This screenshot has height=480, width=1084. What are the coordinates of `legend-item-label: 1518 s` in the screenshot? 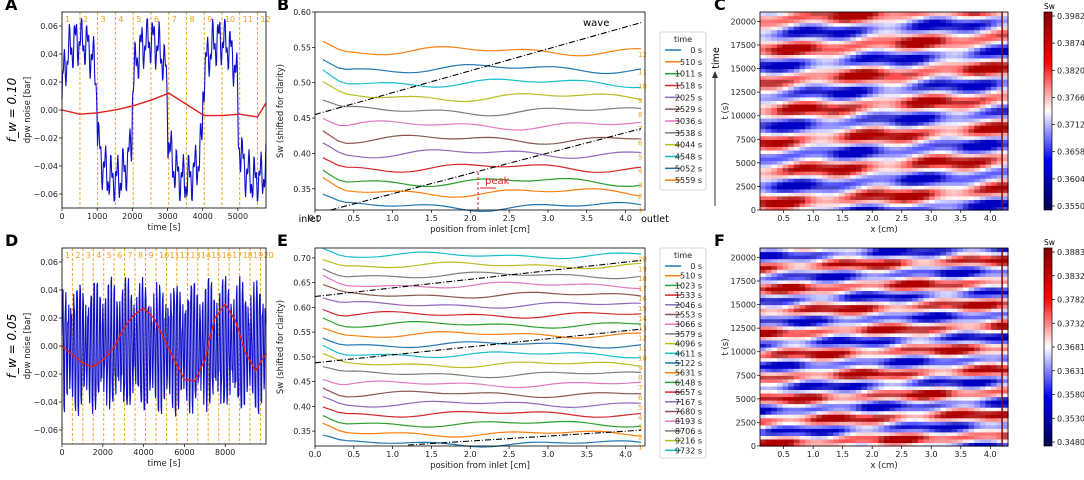 It's located at (688, 86).